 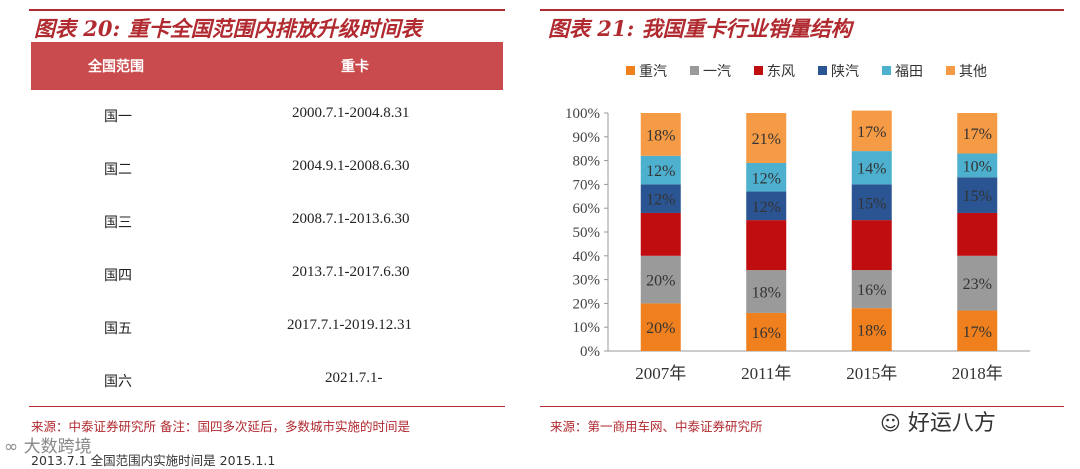 I want to click on left-top-rule, so click(x=267, y=10).